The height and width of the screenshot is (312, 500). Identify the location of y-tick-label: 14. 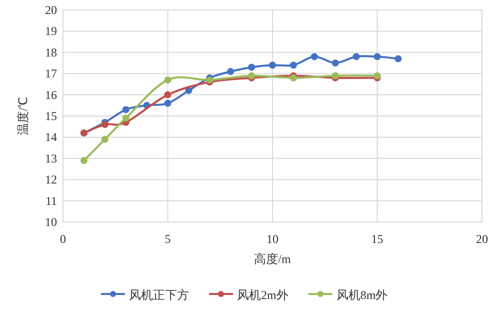
(51, 137).